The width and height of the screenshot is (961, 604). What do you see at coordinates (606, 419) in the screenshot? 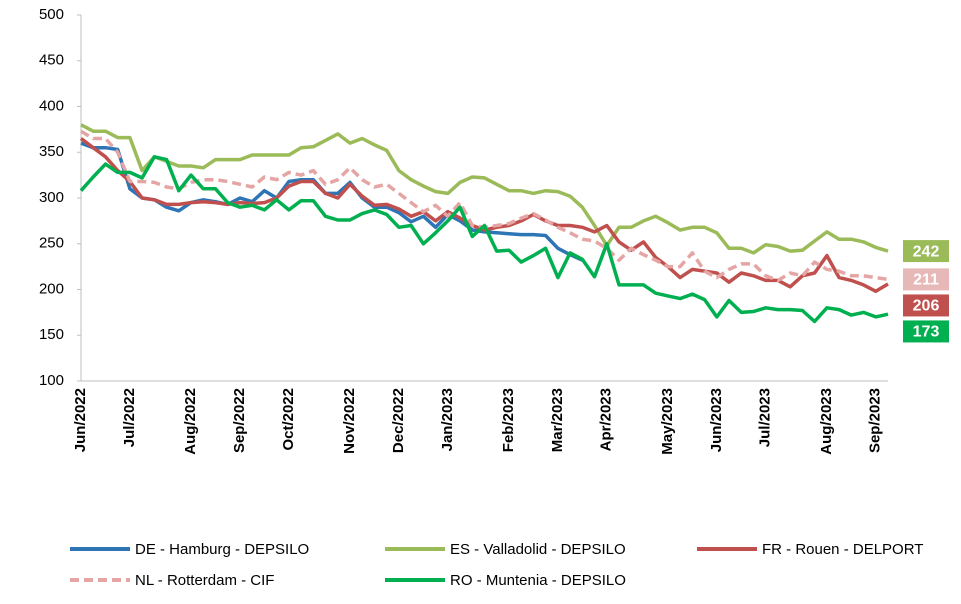
I see `x-tick-label: Apr/2023` at bounding box center [606, 419].